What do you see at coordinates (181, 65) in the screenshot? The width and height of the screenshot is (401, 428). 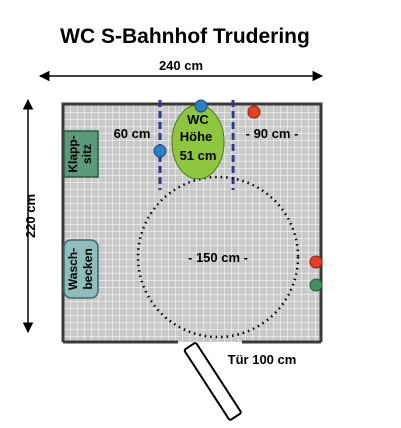 I see `width-label: 240 cm` at bounding box center [181, 65].